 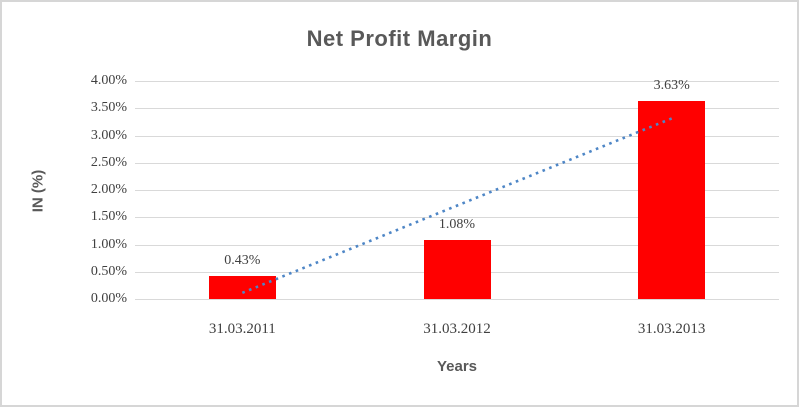 What do you see at coordinates (108, 298) in the screenshot?
I see `y-tick-label: 0.00%` at bounding box center [108, 298].